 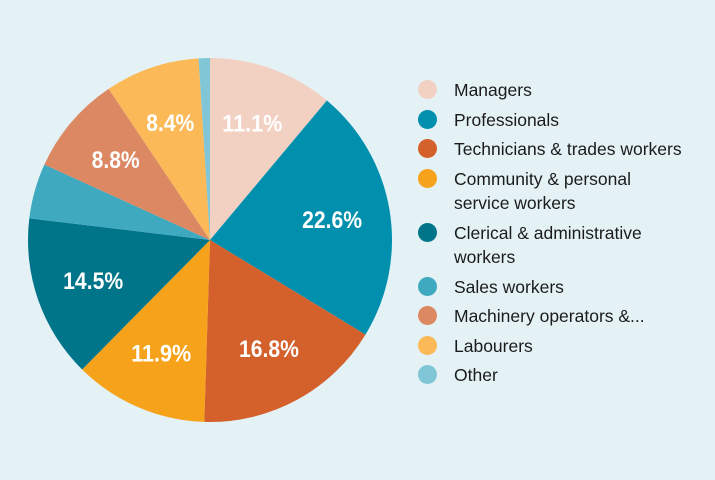 I want to click on slice-label-2: 16.8%, so click(x=269, y=349).